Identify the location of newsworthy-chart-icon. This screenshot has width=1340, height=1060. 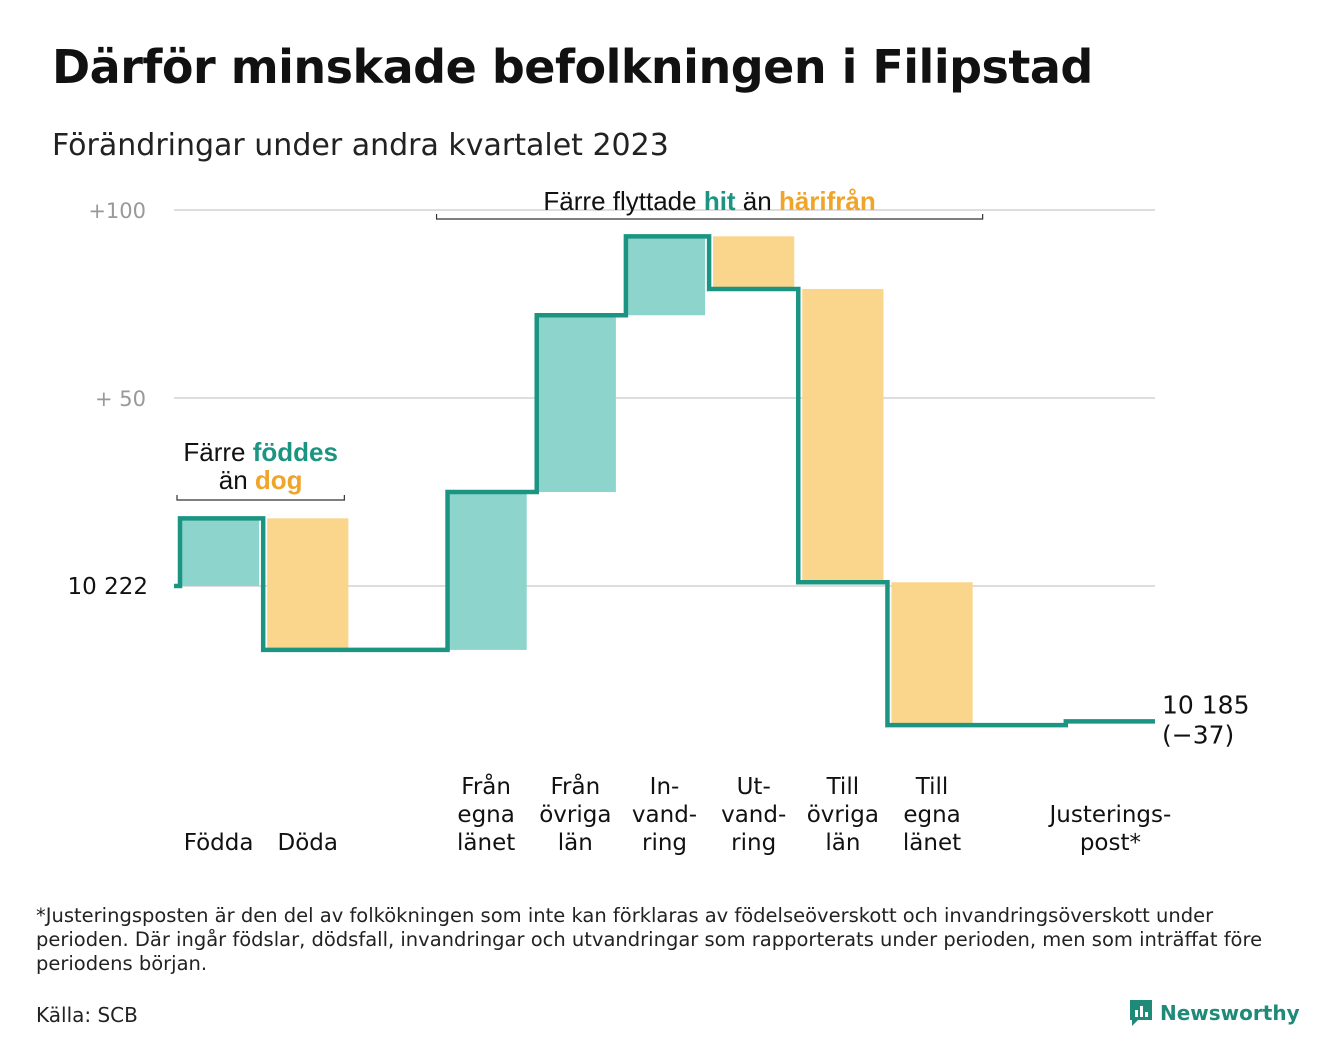
(1141, 1013).